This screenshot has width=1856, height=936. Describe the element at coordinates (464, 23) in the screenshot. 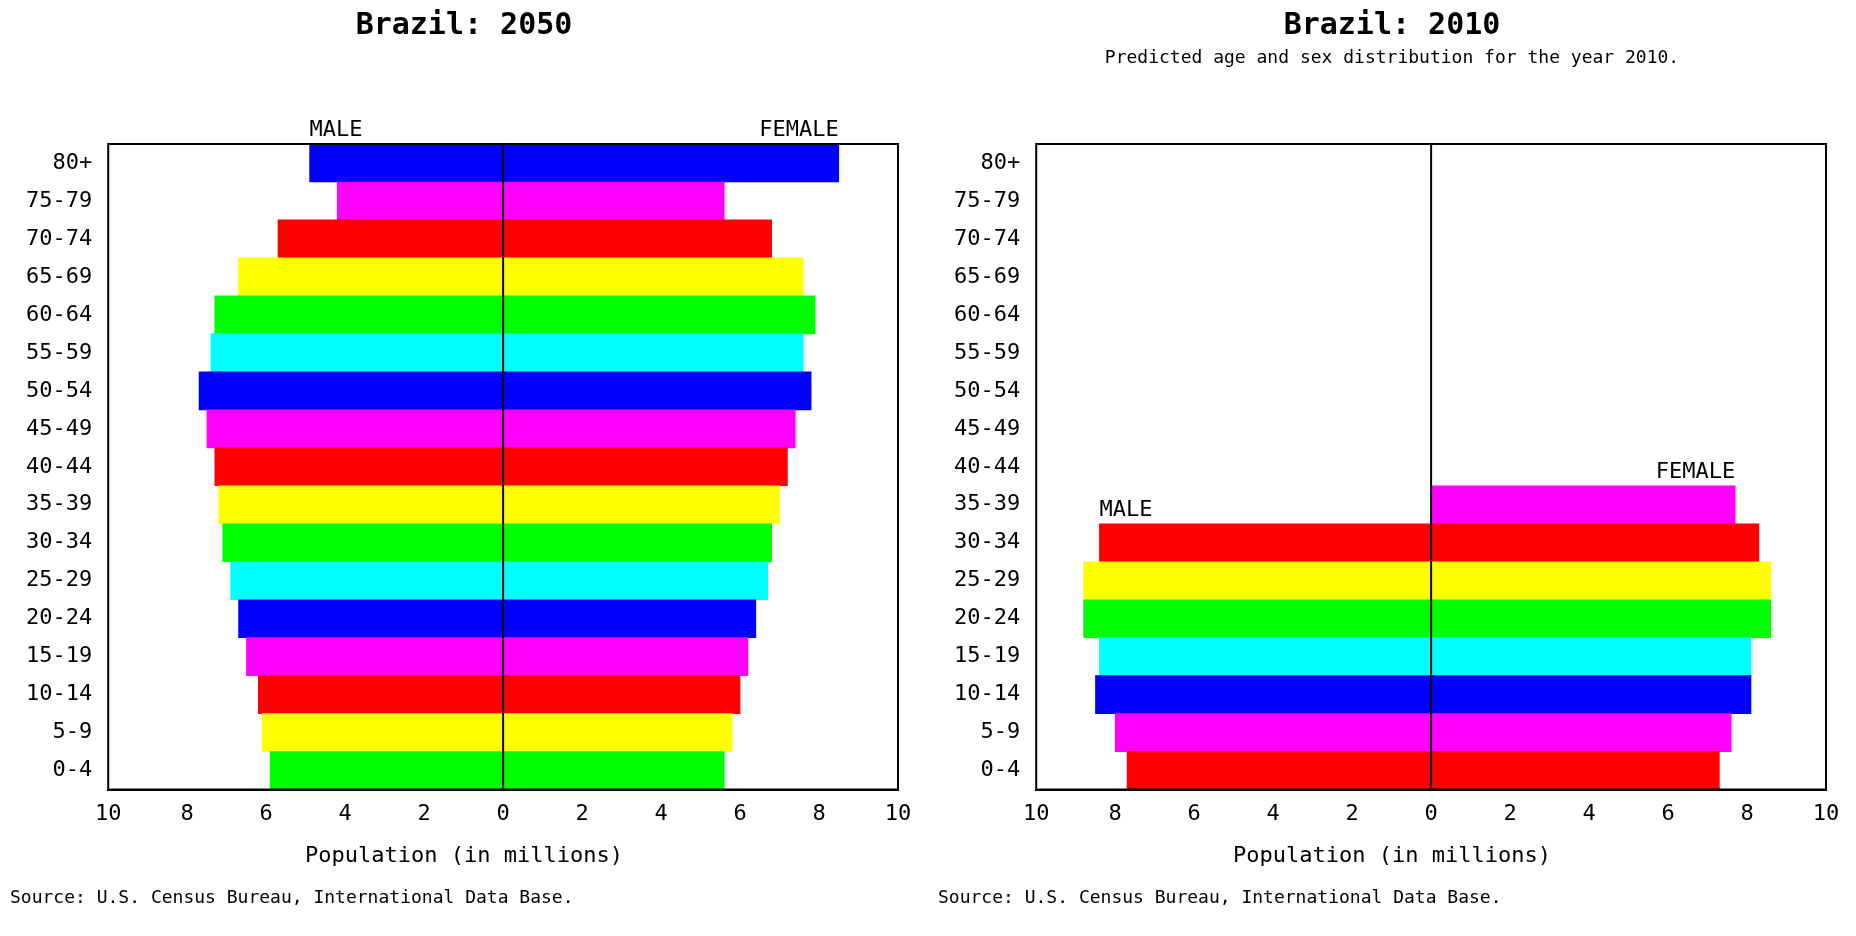

I see `chart-title: Brazil: 2050` at that location.